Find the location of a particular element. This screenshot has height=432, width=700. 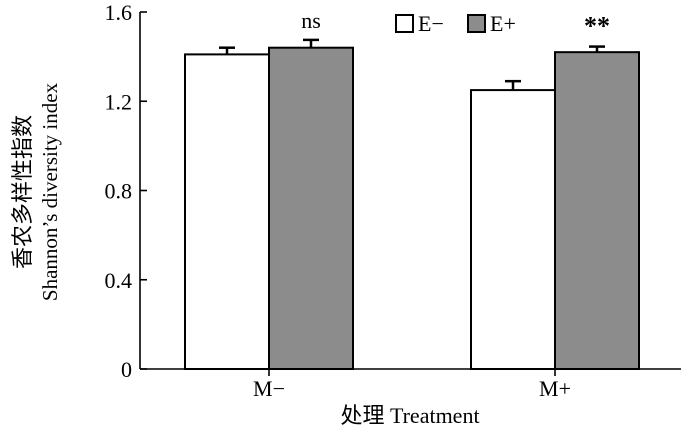

y-tick-label: 0 is located at coordinates (126, 369).